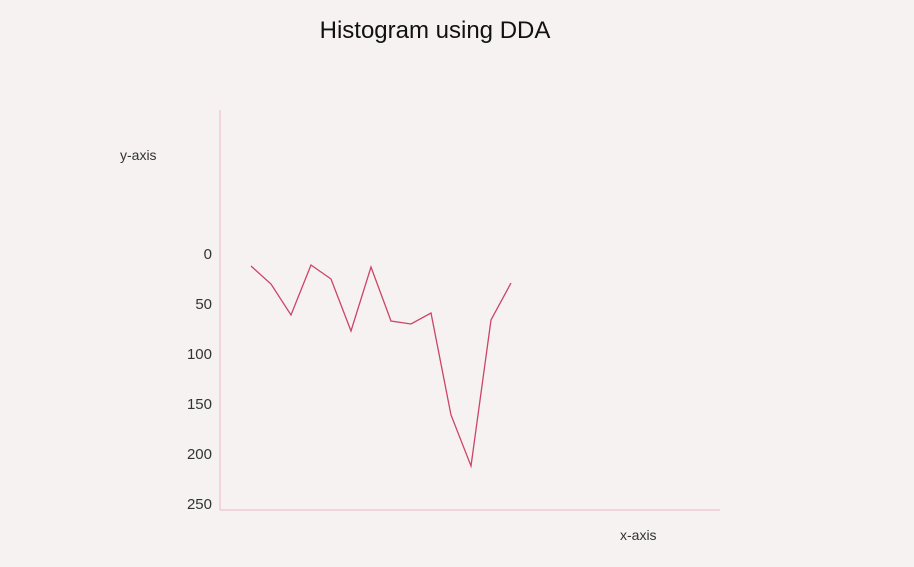  What do you see at coordinates (208, 254) in the screenshot?
I see `y-tick-label: 0` at bounding box center [208, 254].